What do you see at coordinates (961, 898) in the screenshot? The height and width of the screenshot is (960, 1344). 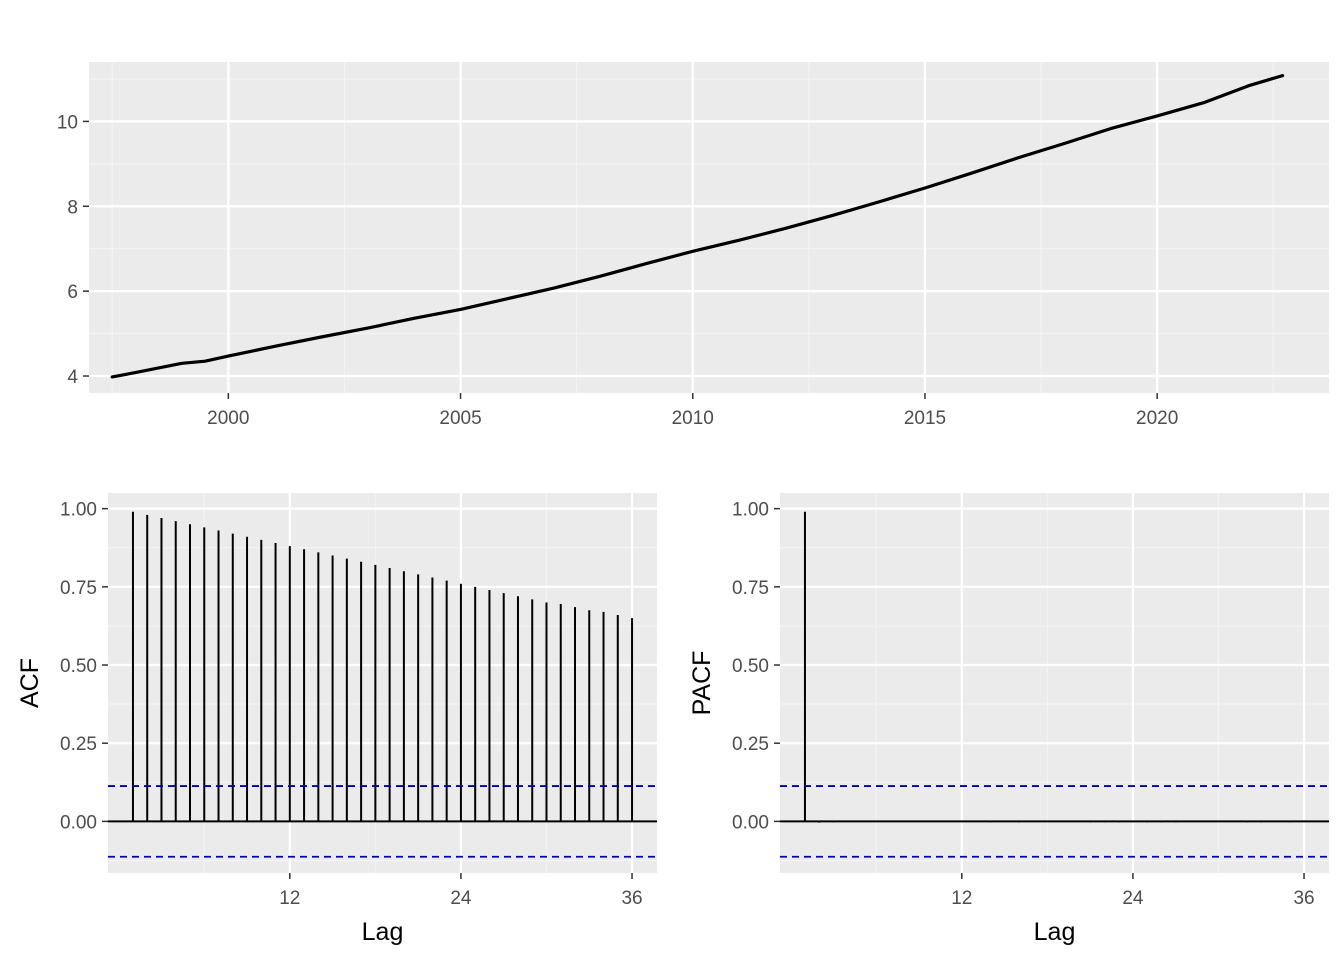 I see `pacf-x-tick-label: 12` at bounding box center [961, 898].